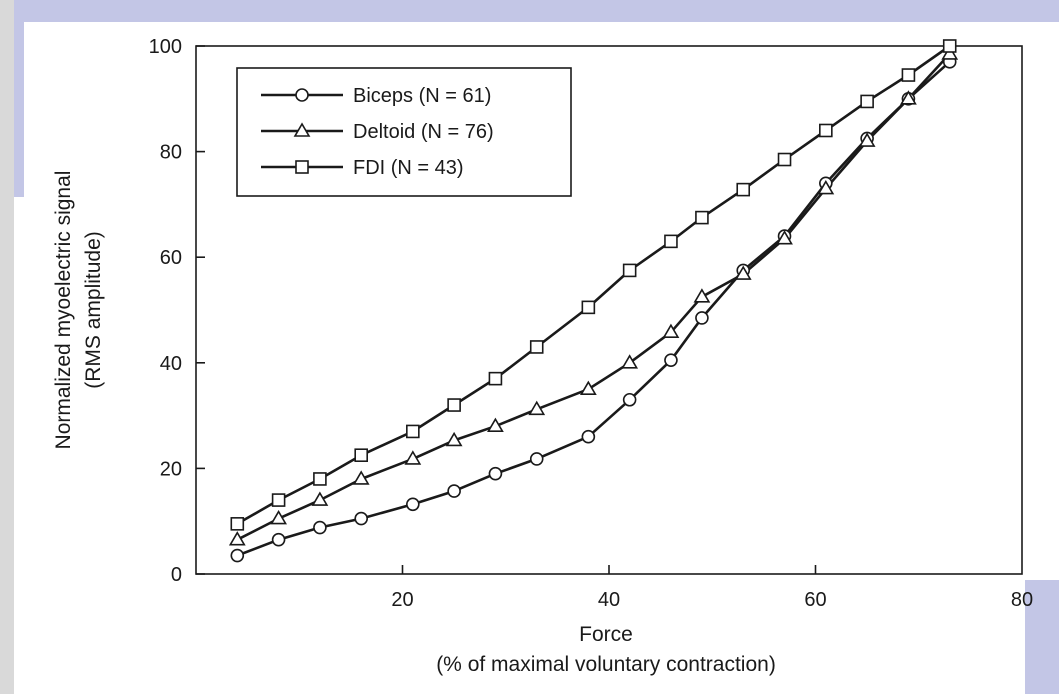 The width and height of the screenshot is (1059, 694). Describe the element at coordinates (171, 364) in the screenshot. I see `y-tick-label: 40` at that location.